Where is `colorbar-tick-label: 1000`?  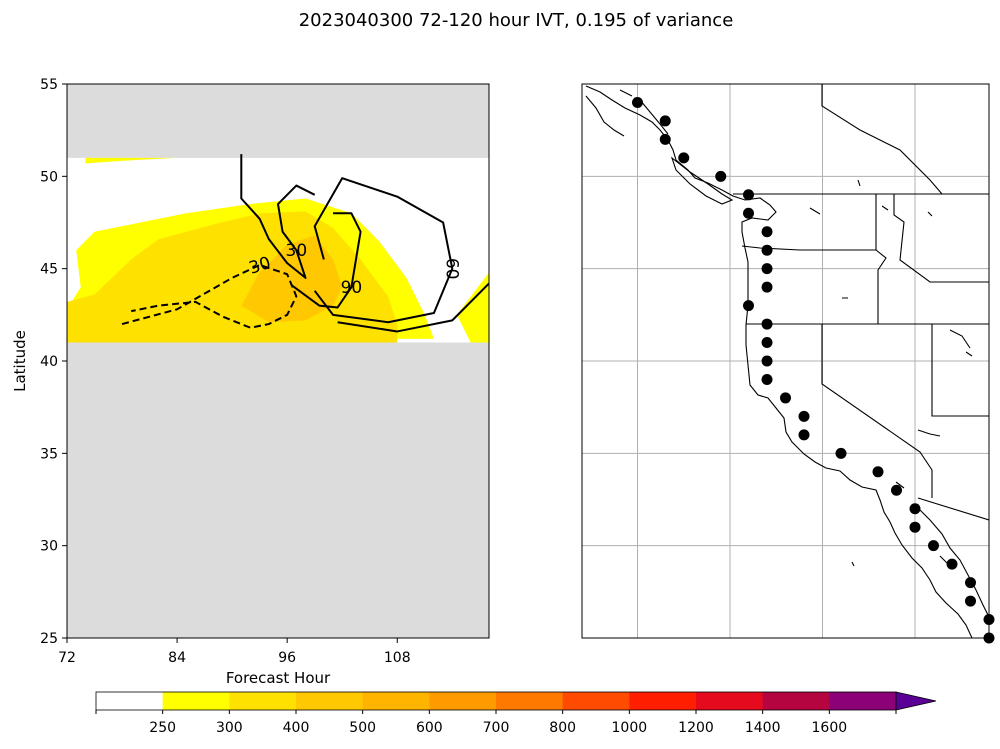 colorbar-tick-label: 1000 is located at coordinates (630, 728).